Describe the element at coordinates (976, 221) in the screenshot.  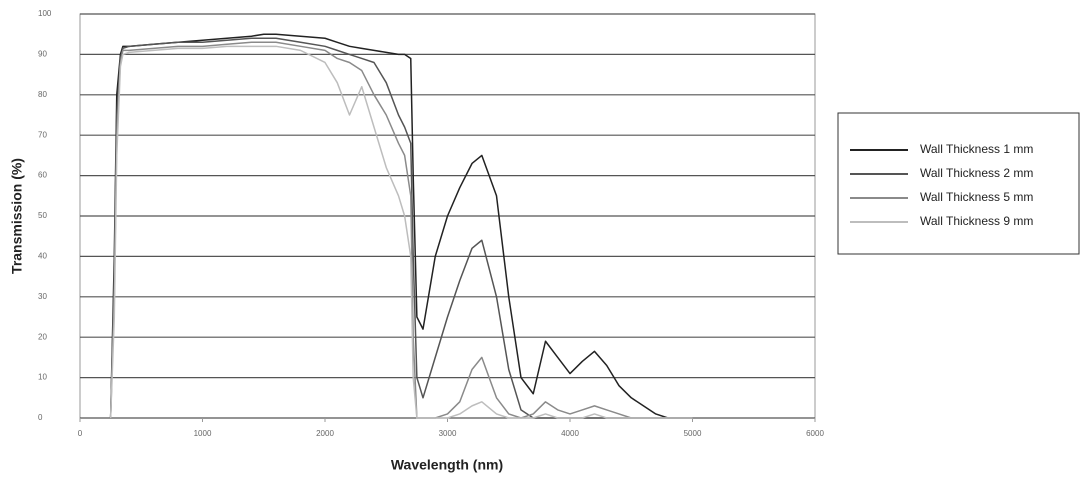
I see `legend-label: Wall Thickness 9 mm` at that location.